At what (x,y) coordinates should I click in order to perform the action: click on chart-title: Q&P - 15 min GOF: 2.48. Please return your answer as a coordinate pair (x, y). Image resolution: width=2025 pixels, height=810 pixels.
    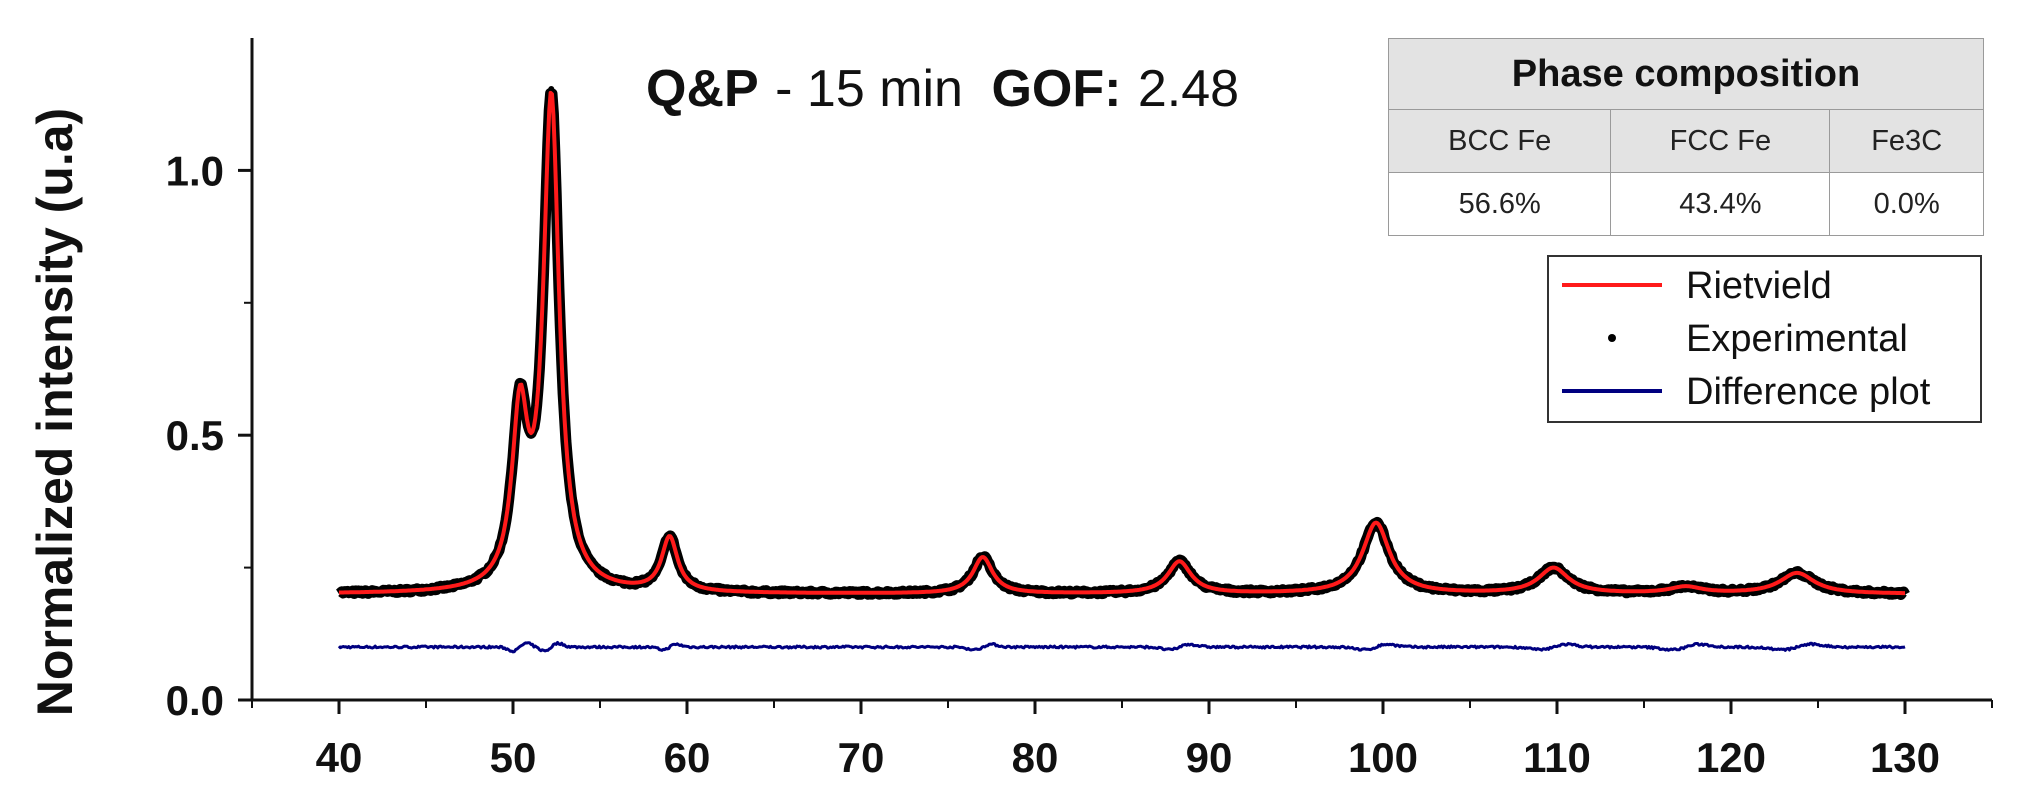
    Looking at the image, I should click on (942, 89).